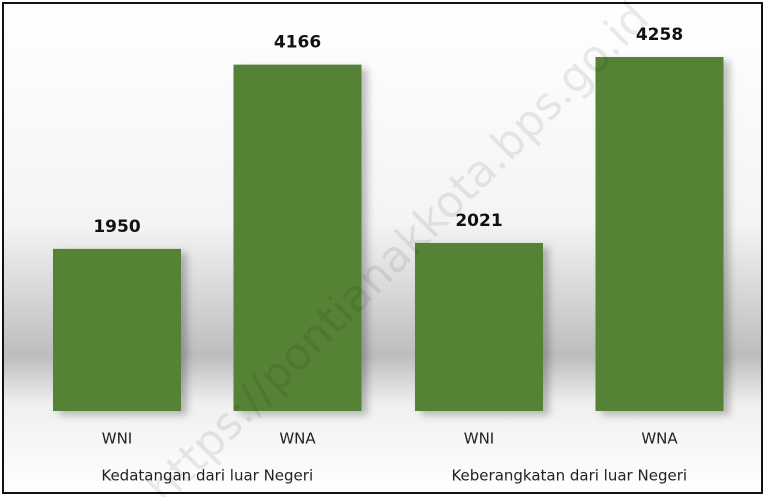 The image size is (766, 497). What do you see at coordinates (569, 476) in the screenshot?
I see `group-label: Keberangkatan dari luar Negeri` at bounding box center [569, 476].